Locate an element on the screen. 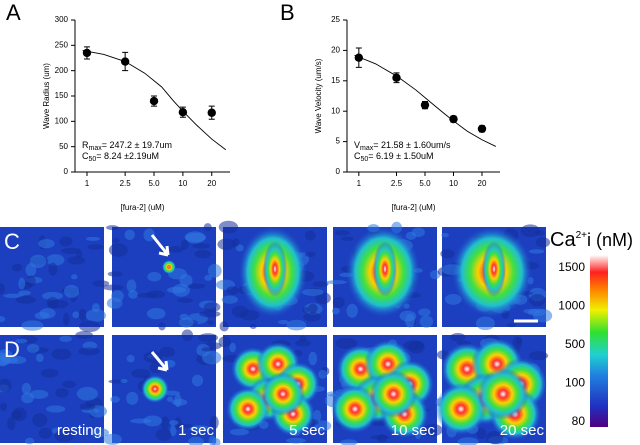  y-tick-label: 200 is located at coordinates (62, 70).